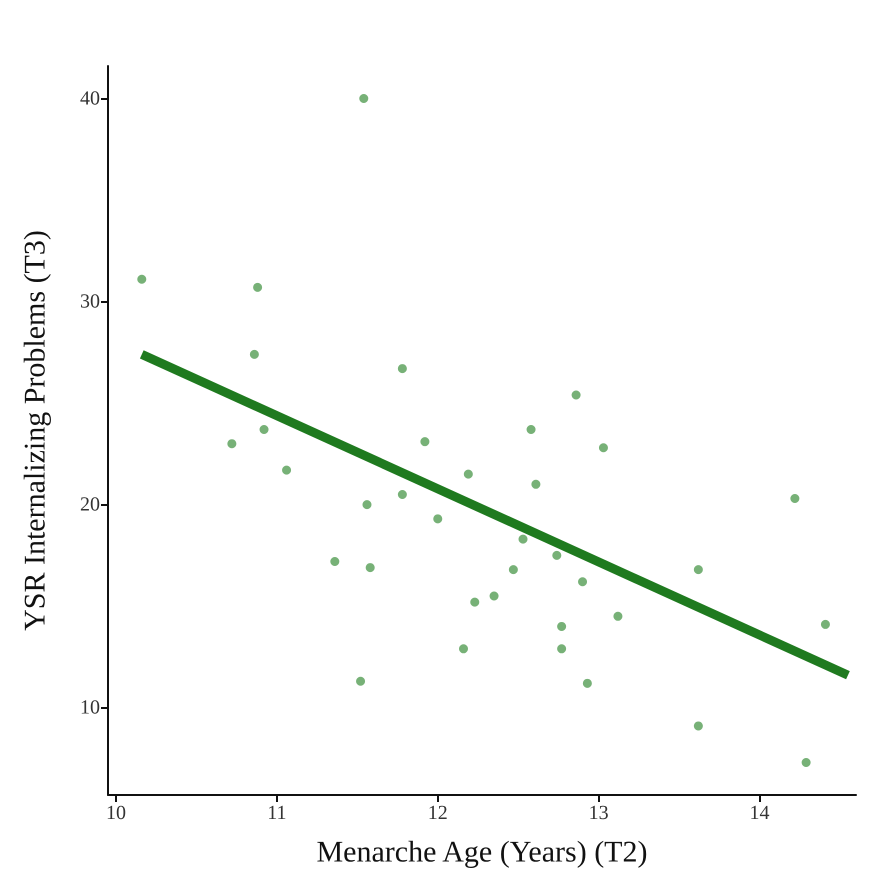 The width and height of the screenshot is (884, 893). Describe the element at coordinates (90, 707) in the screenshot. I see `y-tick-label: 10` at that location.